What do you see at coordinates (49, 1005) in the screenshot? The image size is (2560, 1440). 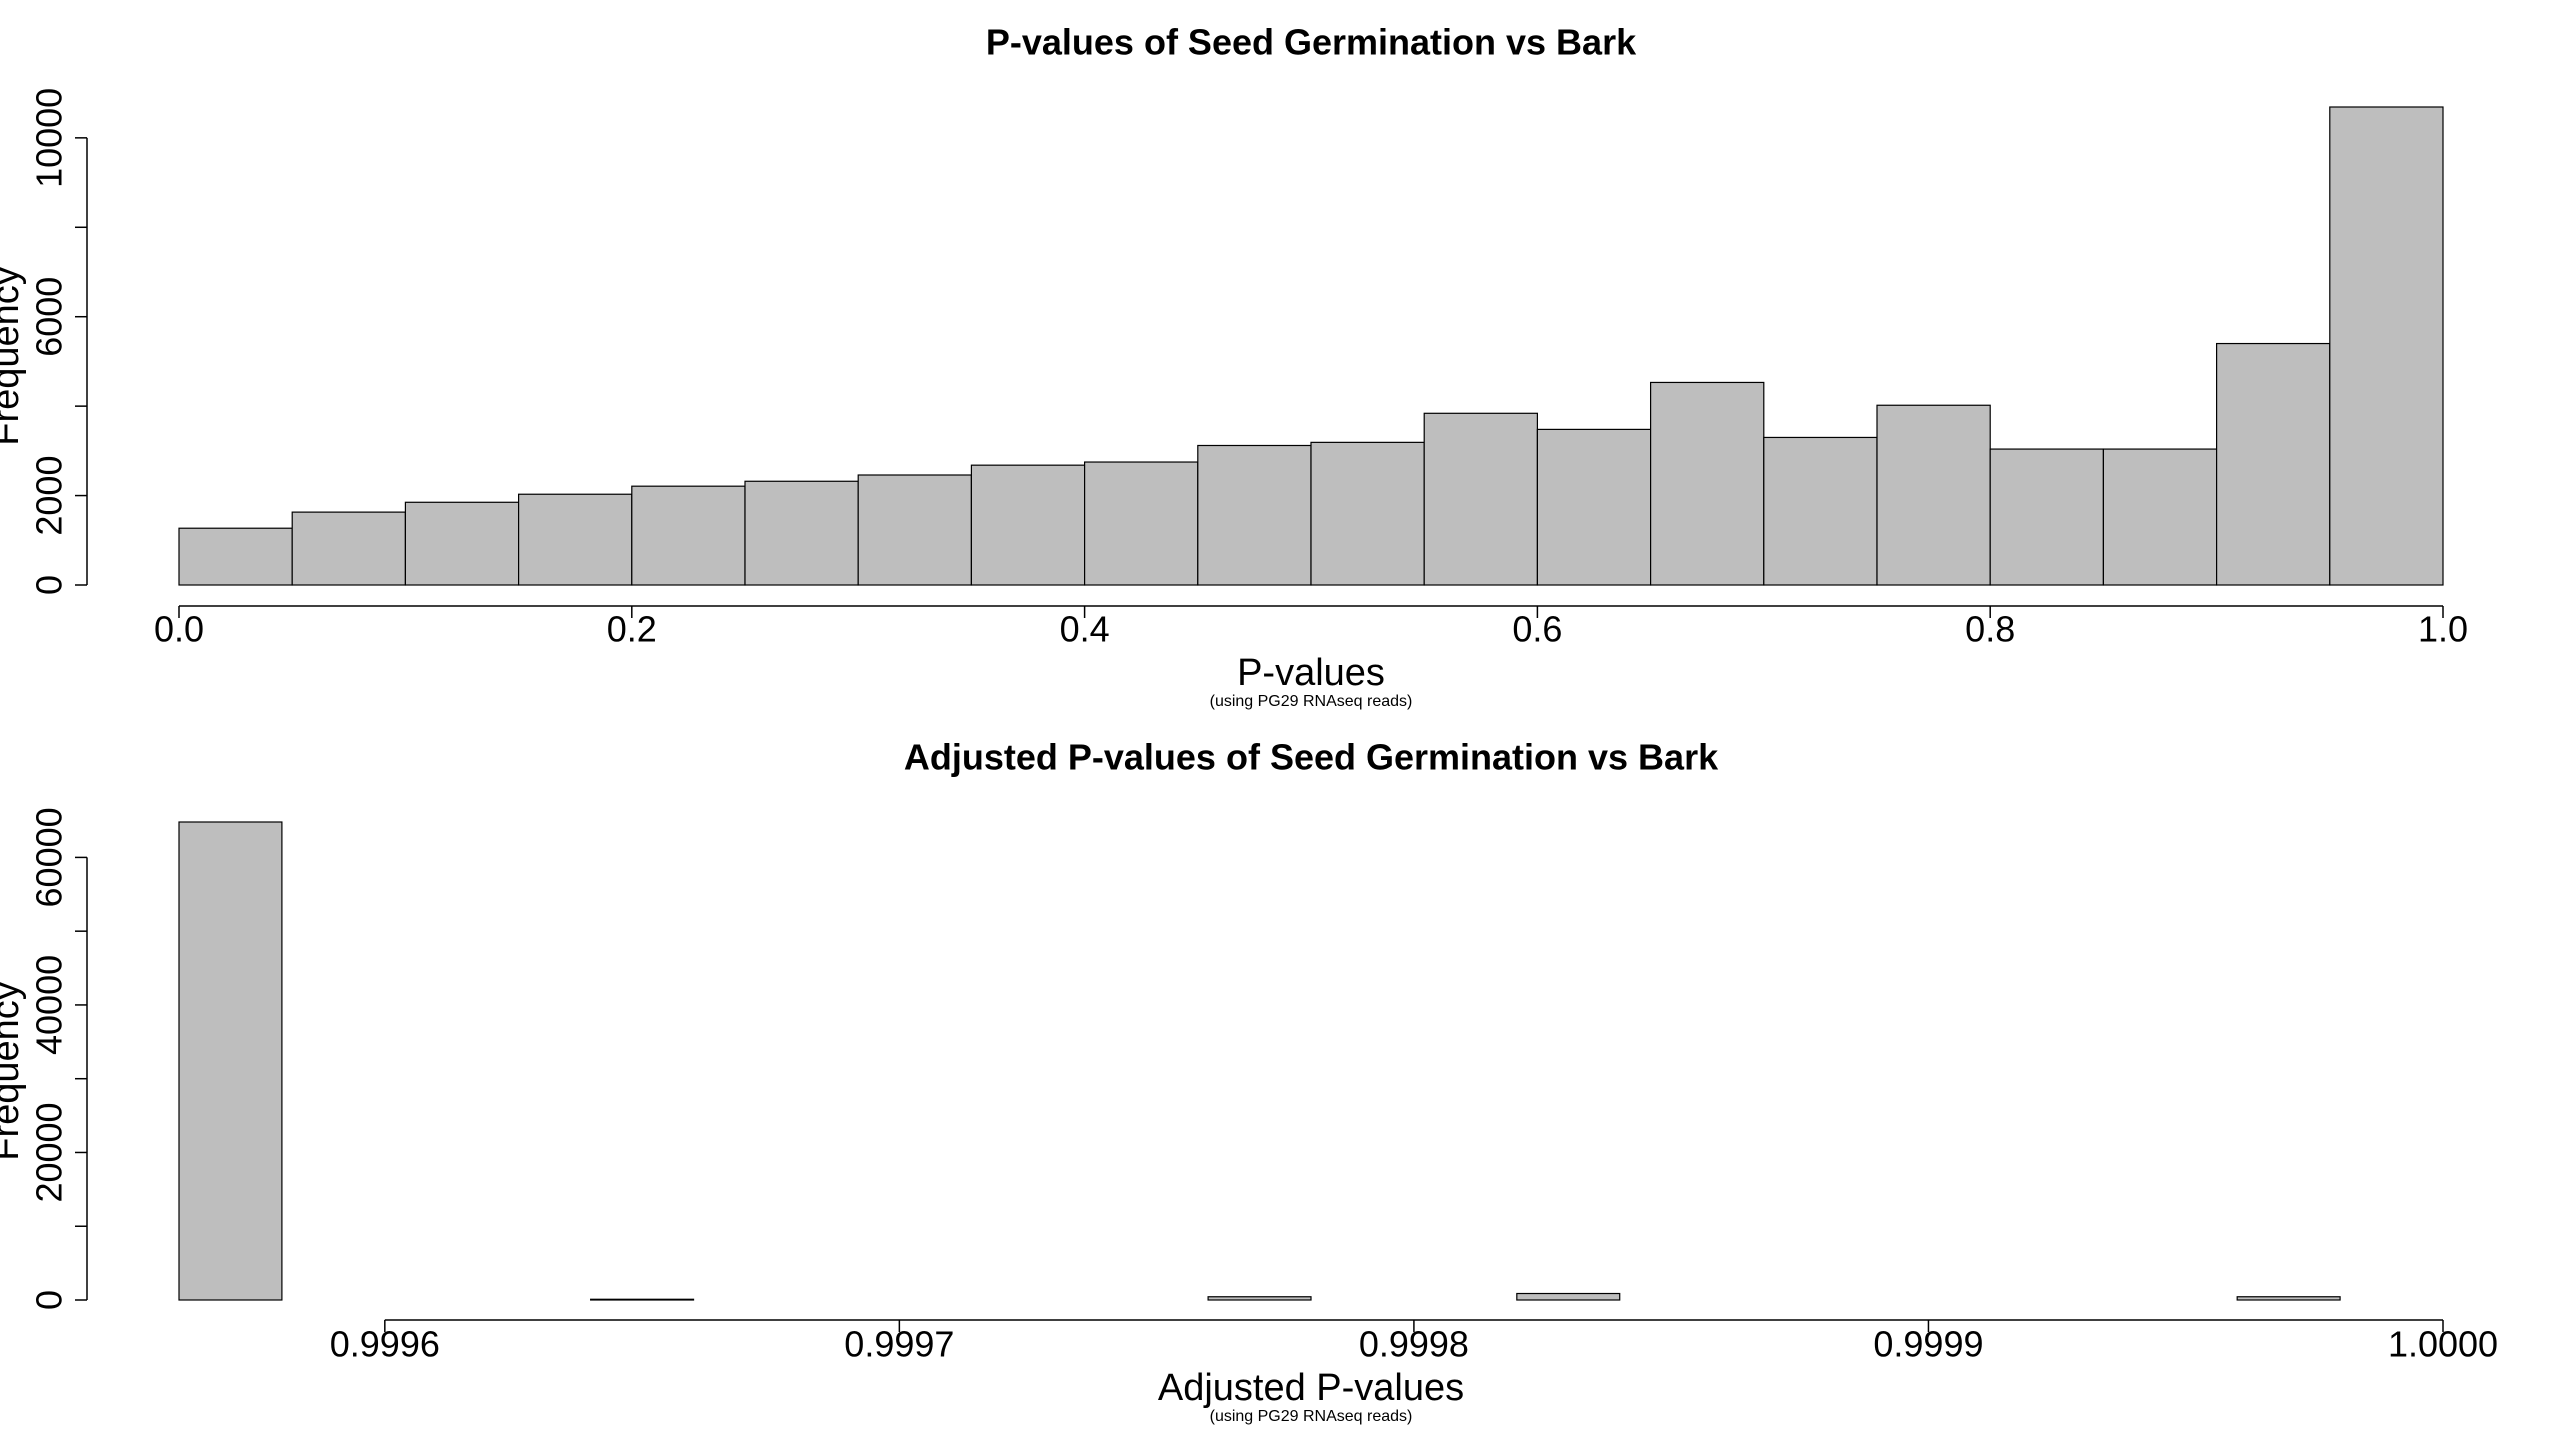 I see `y-tick-label: 40000` at bounding box center [49, 1005].